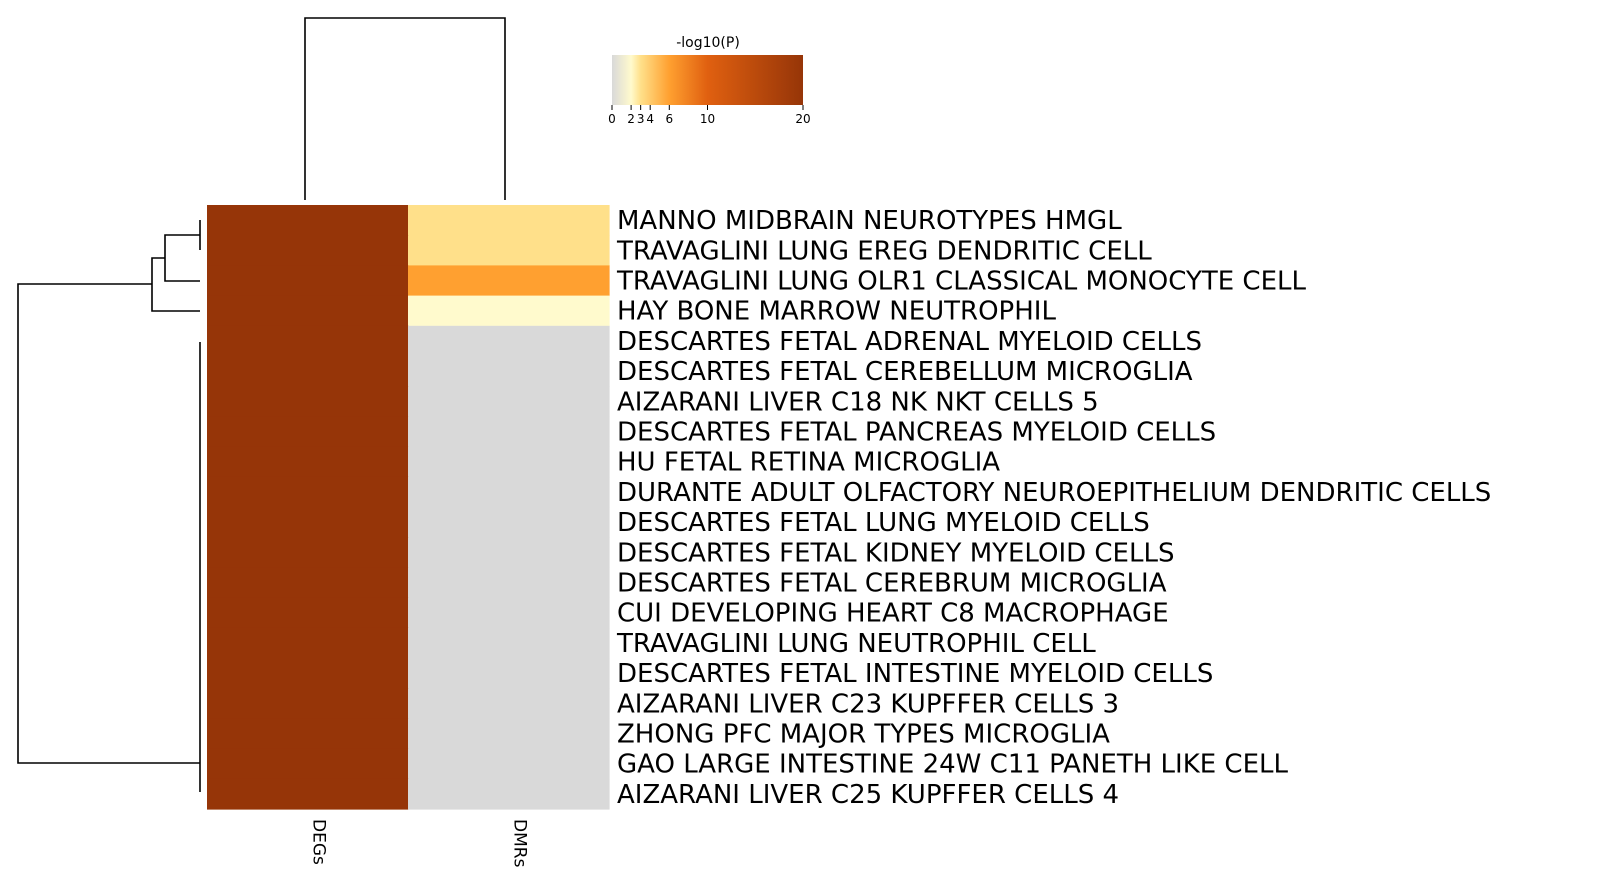 This screenshot has height=876, width=1602. Describe the element at coordinates (520, 843) in the screenshot. I see `column-label: DMRs` at that location.